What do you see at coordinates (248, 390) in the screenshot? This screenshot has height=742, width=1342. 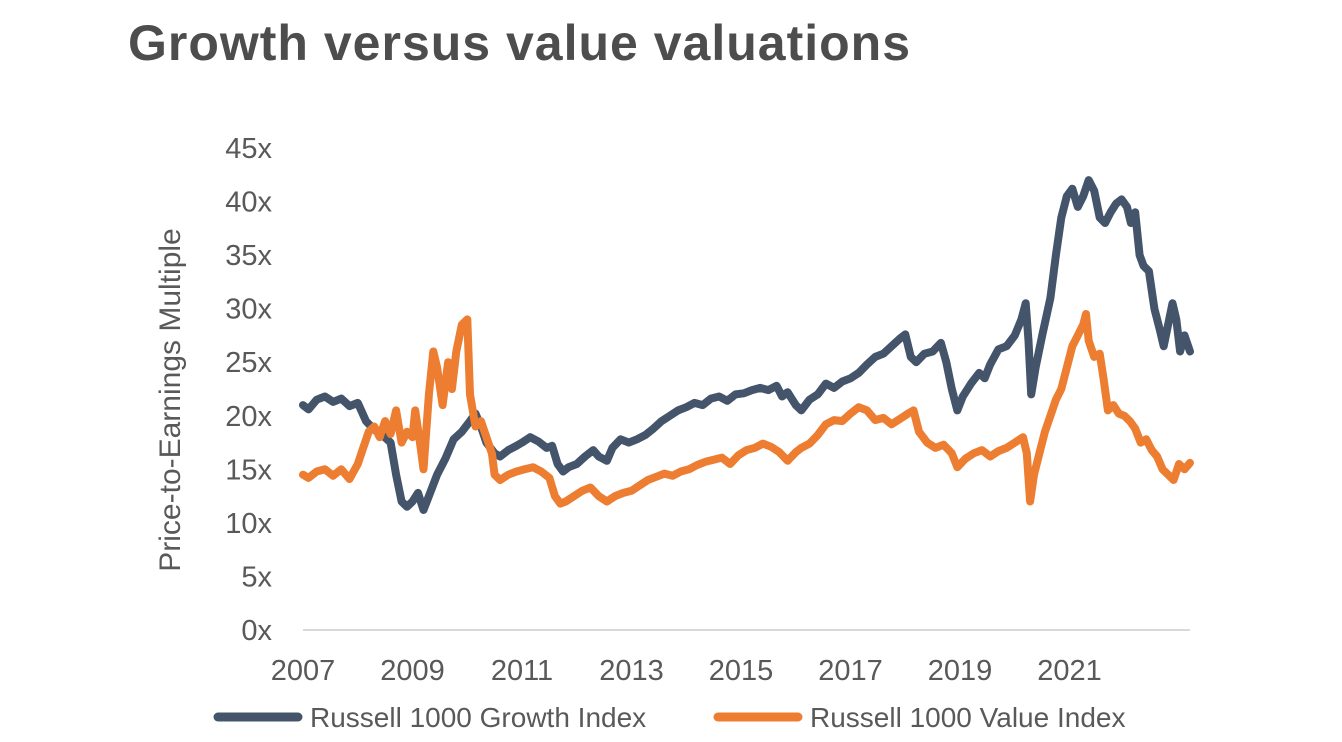 I see `y-axis-tick-labels: 0x 5x 10x 15x 20x 25x 30x 35x 40x 45x` at bounding box center [248, 390].